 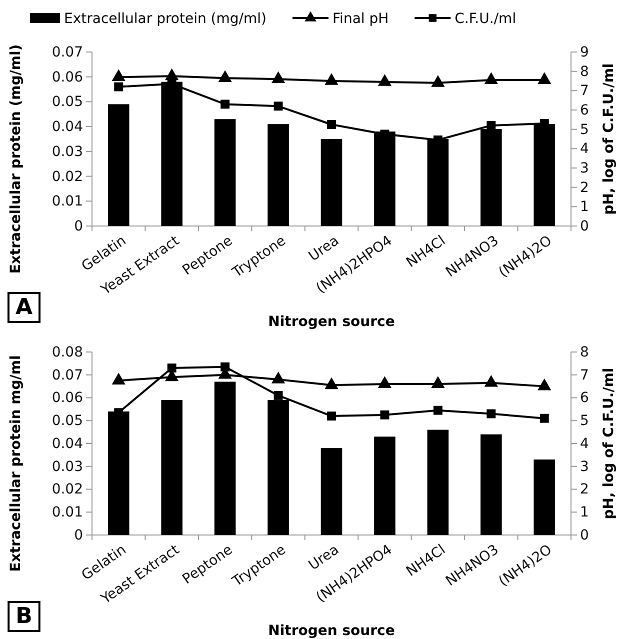 I want to click on text: A, so click(x=24, y=307).